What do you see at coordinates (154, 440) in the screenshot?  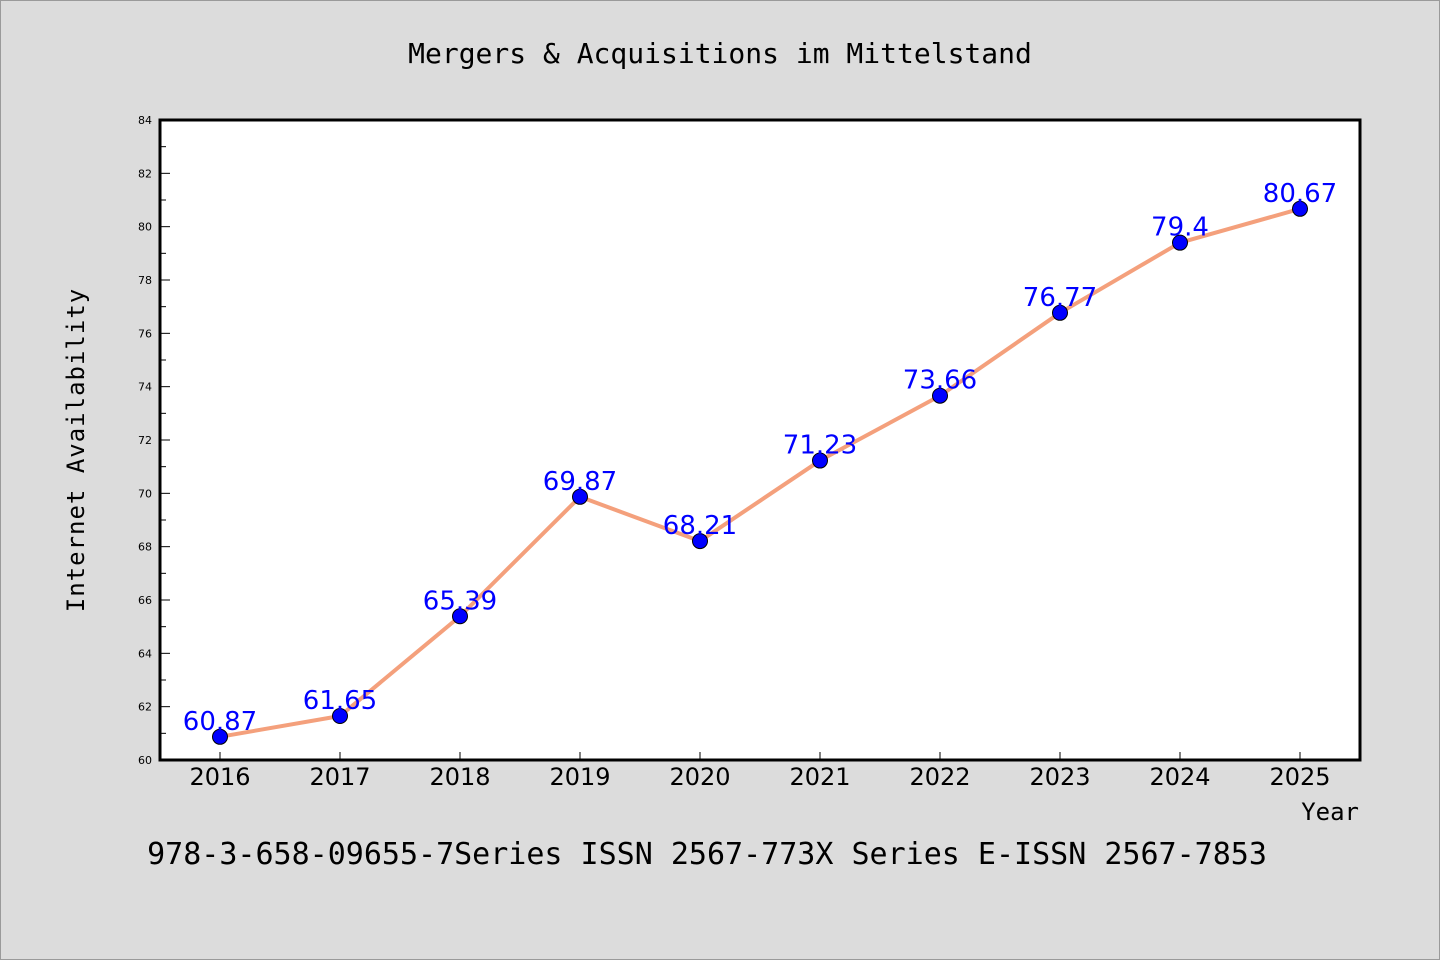 I see `y-axis-ticks: 60 62 64 66 68 70 72 74 76 78 80 82 84` at bounding box center [154, 440].